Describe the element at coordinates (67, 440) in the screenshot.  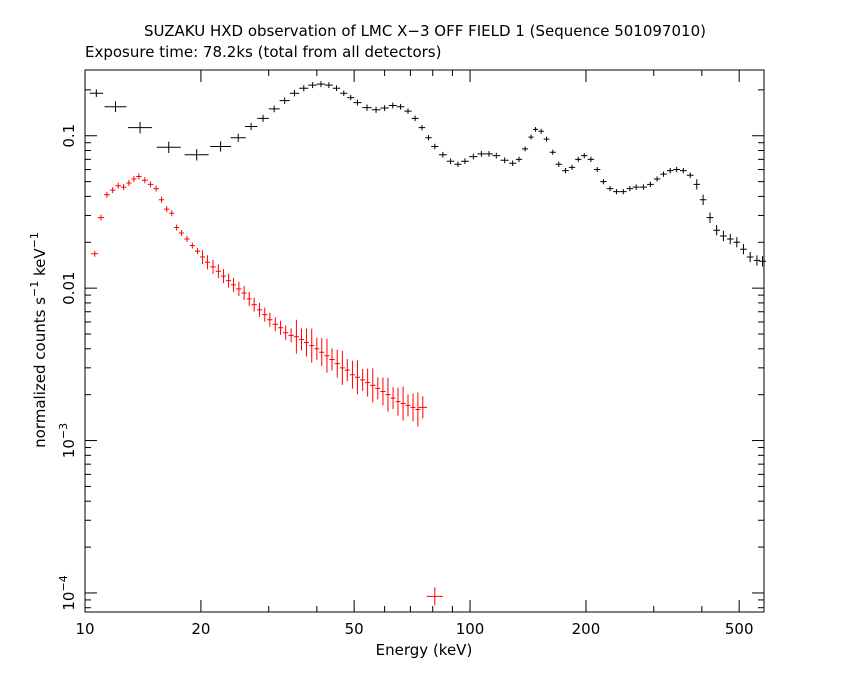
I see `y-tick-label: 10−3` at that location.